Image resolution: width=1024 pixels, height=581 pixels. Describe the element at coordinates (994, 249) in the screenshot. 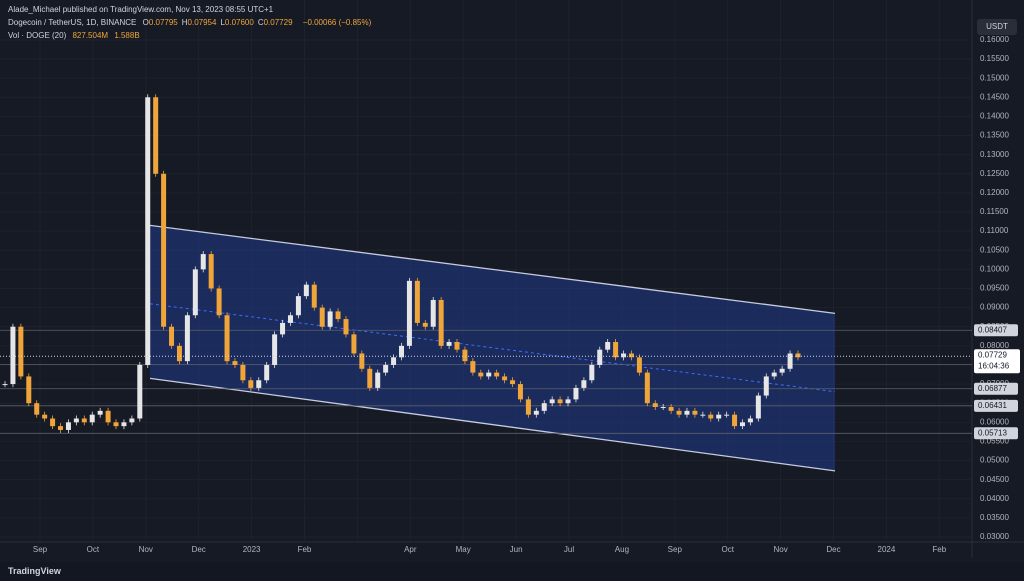

I see `y-tick-label: 0.10500` at that location.